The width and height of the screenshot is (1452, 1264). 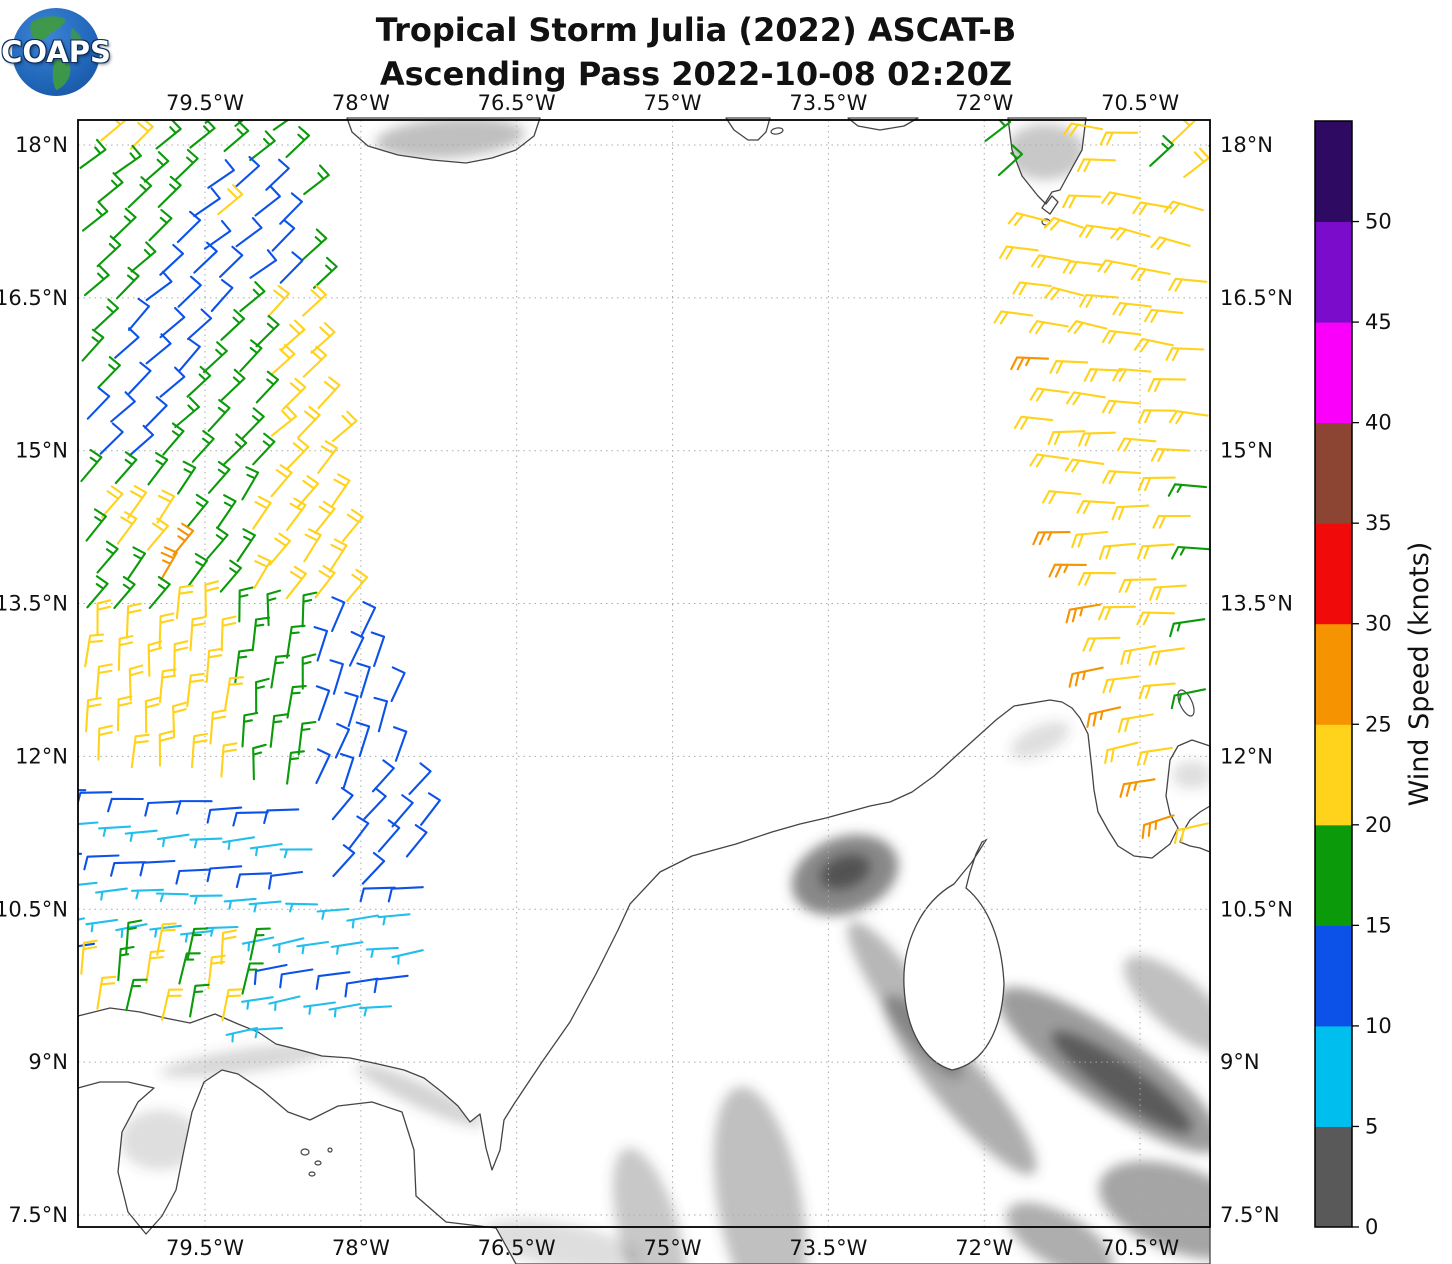 What do you see at coordinates (696, 30) in the screenshot?
I see `chart-title-line1: Tropical Storm Julia (2022) ASCAT-B` at bounding box center [696, 30].